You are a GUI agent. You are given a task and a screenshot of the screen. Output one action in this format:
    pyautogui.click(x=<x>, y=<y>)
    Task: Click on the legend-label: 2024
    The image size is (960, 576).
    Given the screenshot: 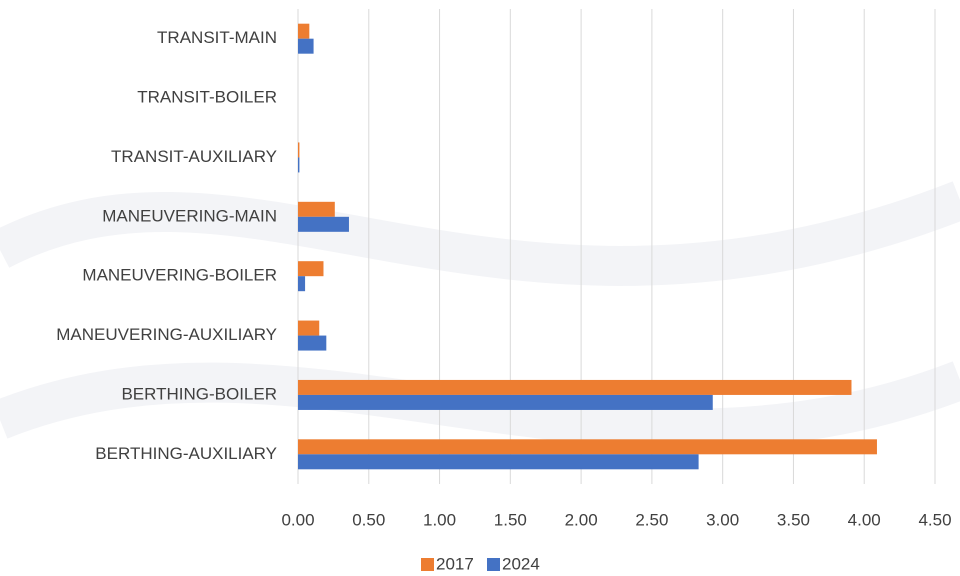 What is the action you would take?
    pyautogui.click(x=521, y=563)
    